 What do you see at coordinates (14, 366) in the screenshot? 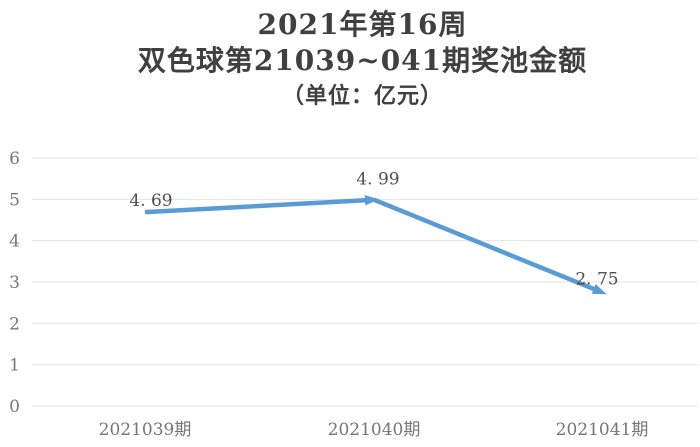
I see `y-axis-tick-label: 1` at bounding box center [14, 366].